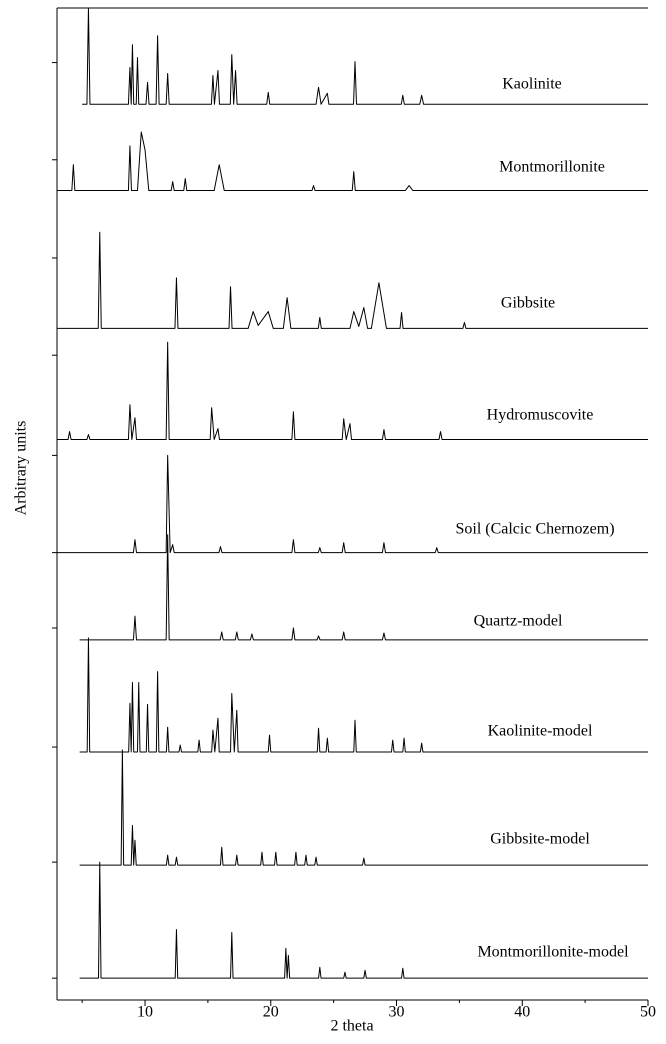 The image size is (666, 1044). Describe the element at coordinates (540, 839) in the screenshot. I see `pattern-label: Gibbsite-model` at that location.